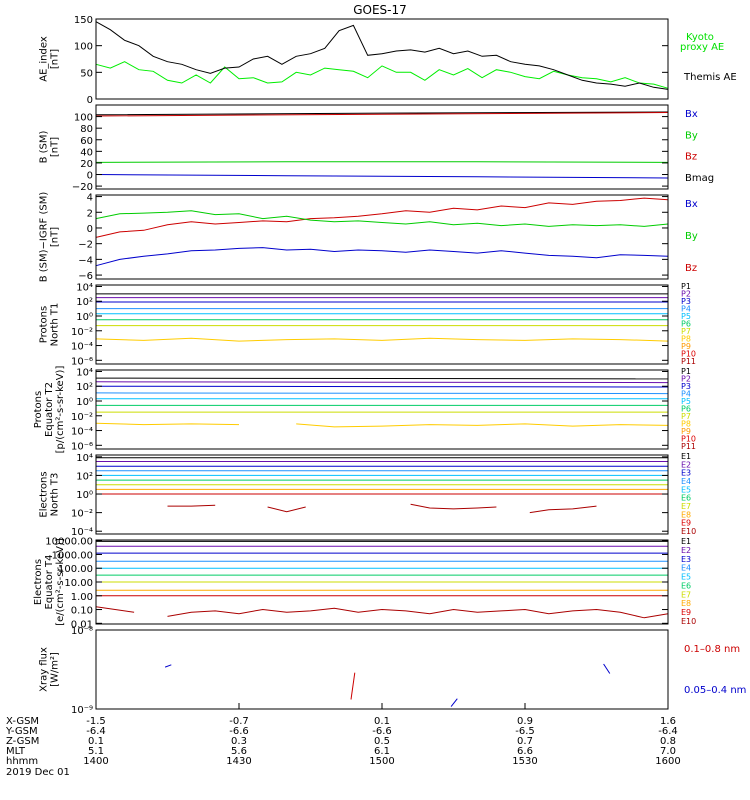 The width and height of the screenshot is (750, 800). Describe the element at coordinates (686, 464) in the screenshot. I see `legend-entry-e3-1: E2` at that location.